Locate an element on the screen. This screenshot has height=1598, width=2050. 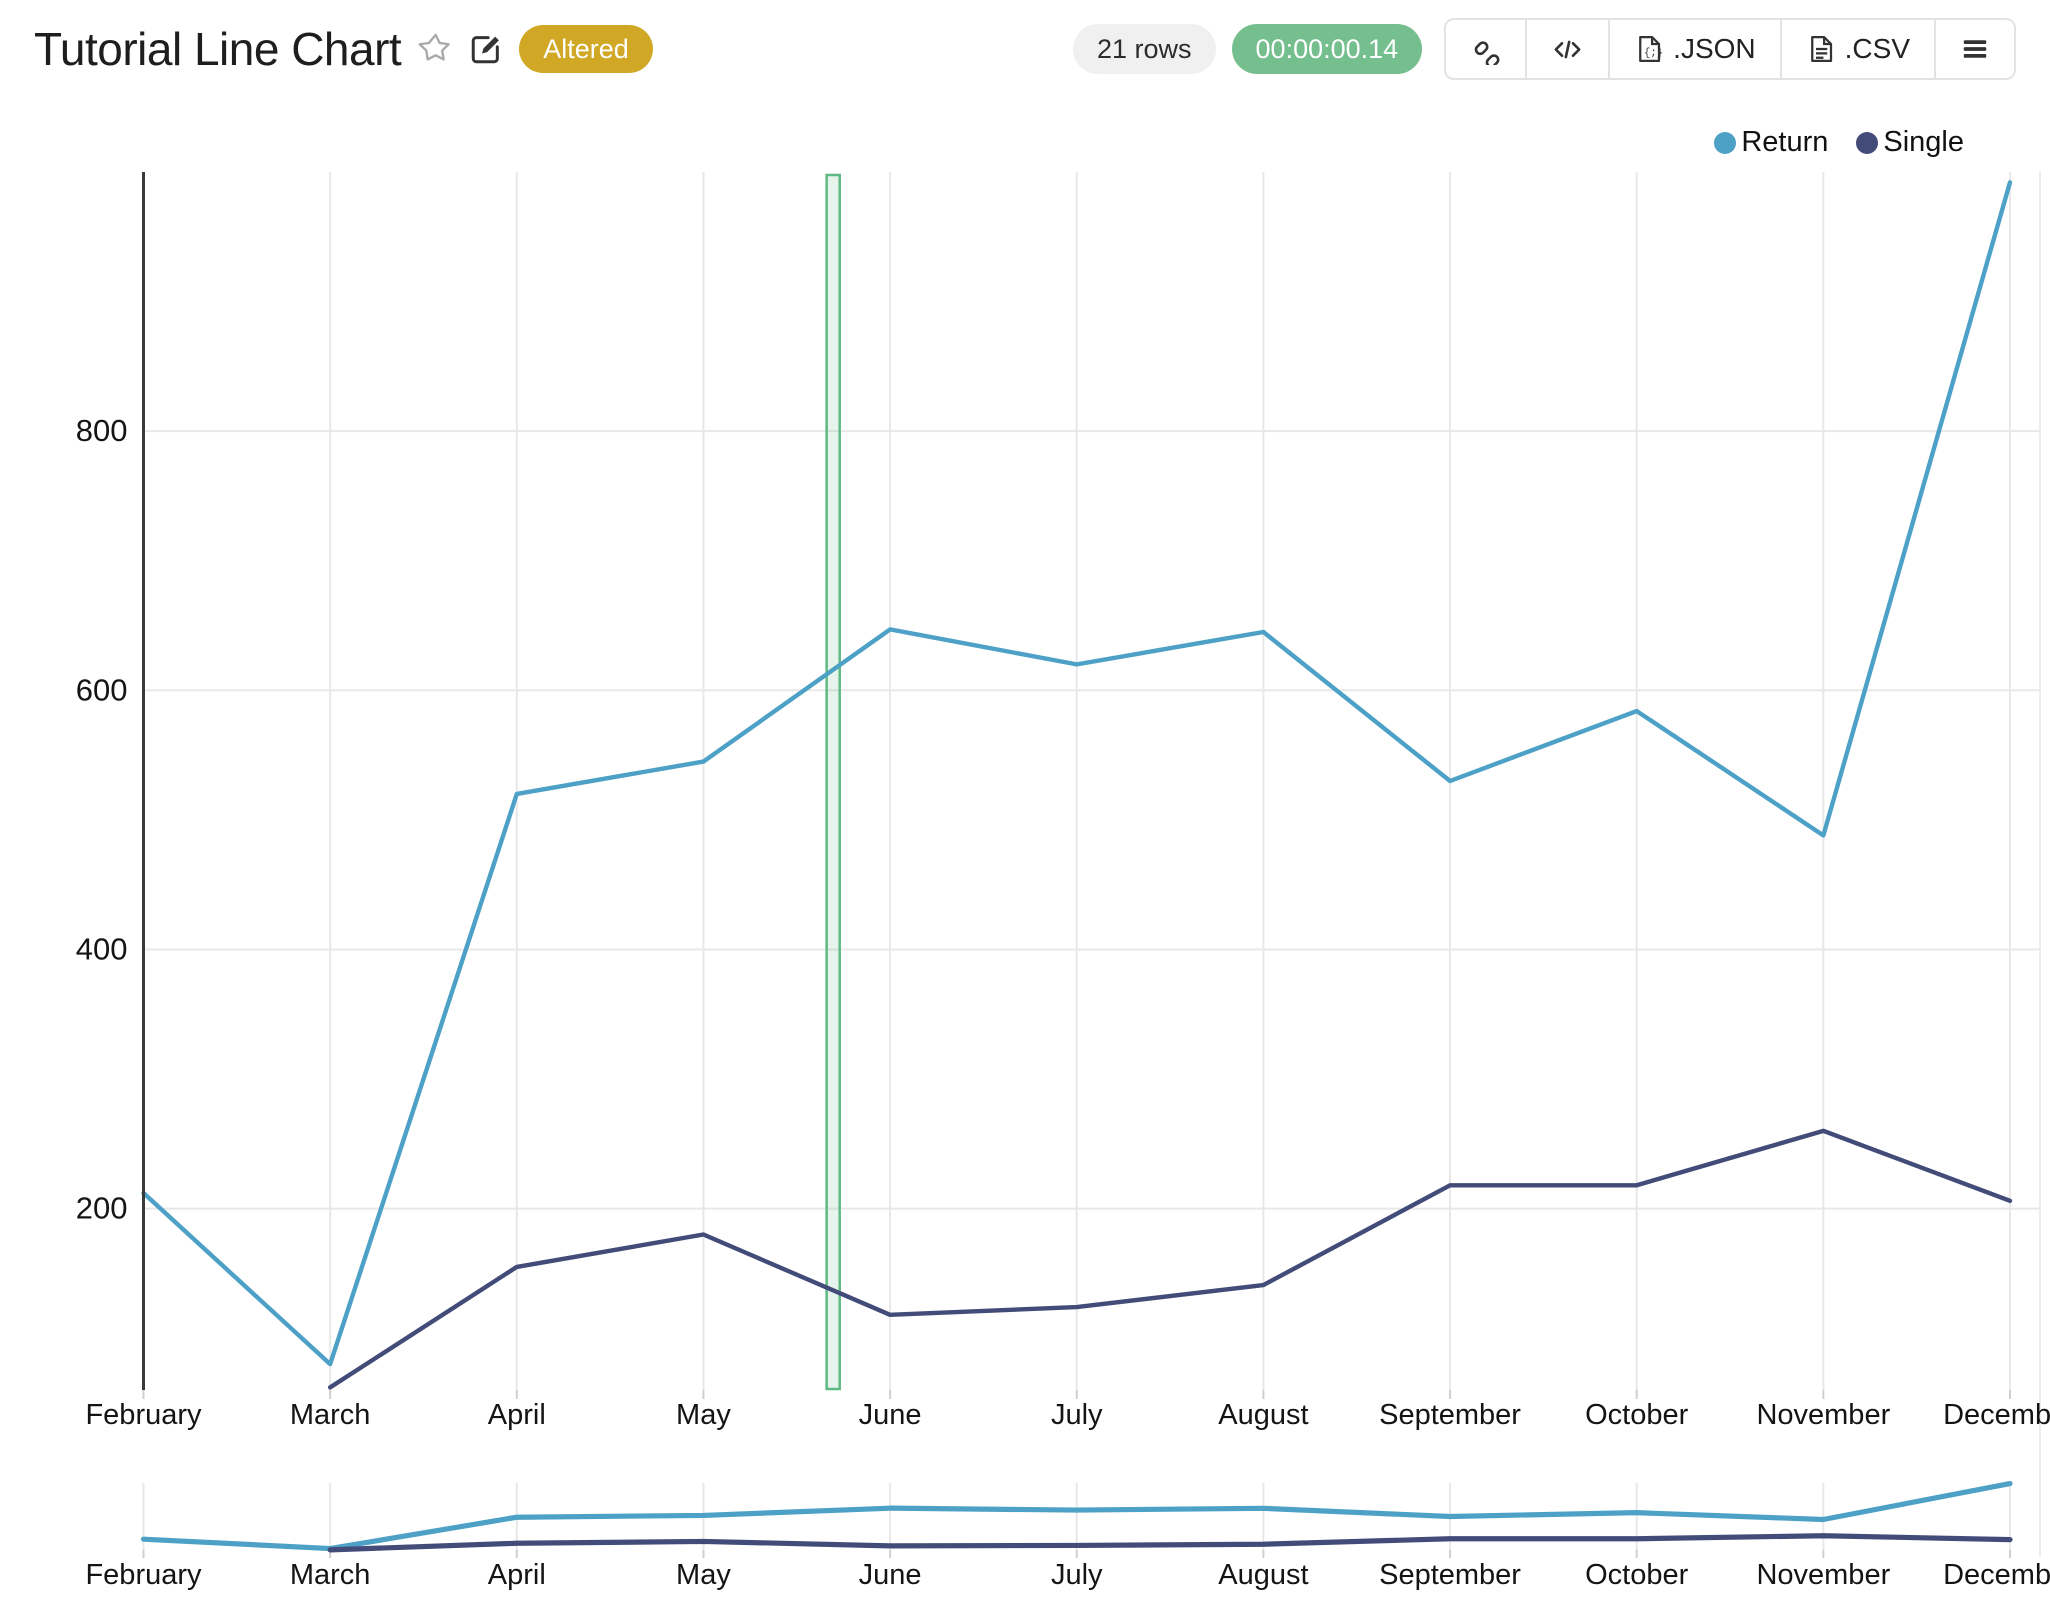
export-csv-label: .CSV is located at coordinates (1877, 48).